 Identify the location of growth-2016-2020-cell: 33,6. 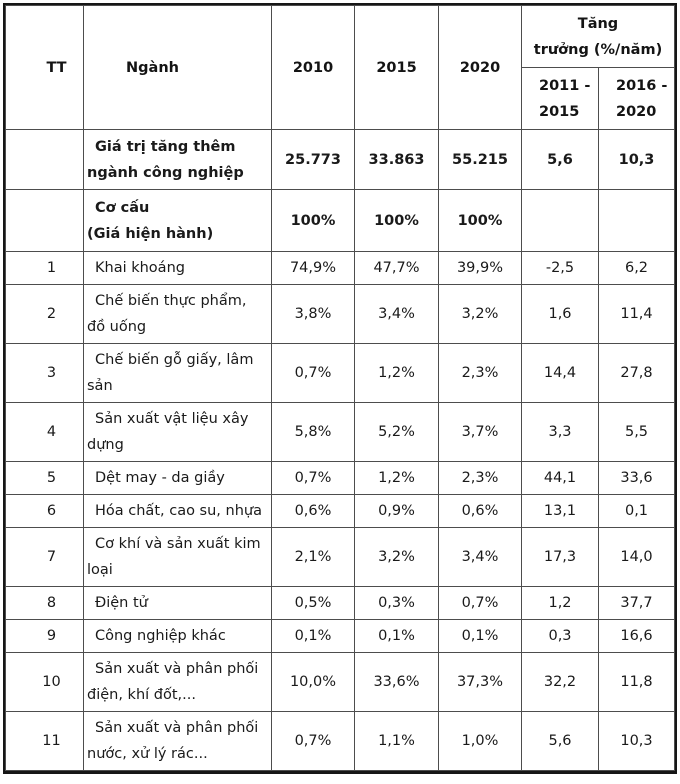
(636, 478).